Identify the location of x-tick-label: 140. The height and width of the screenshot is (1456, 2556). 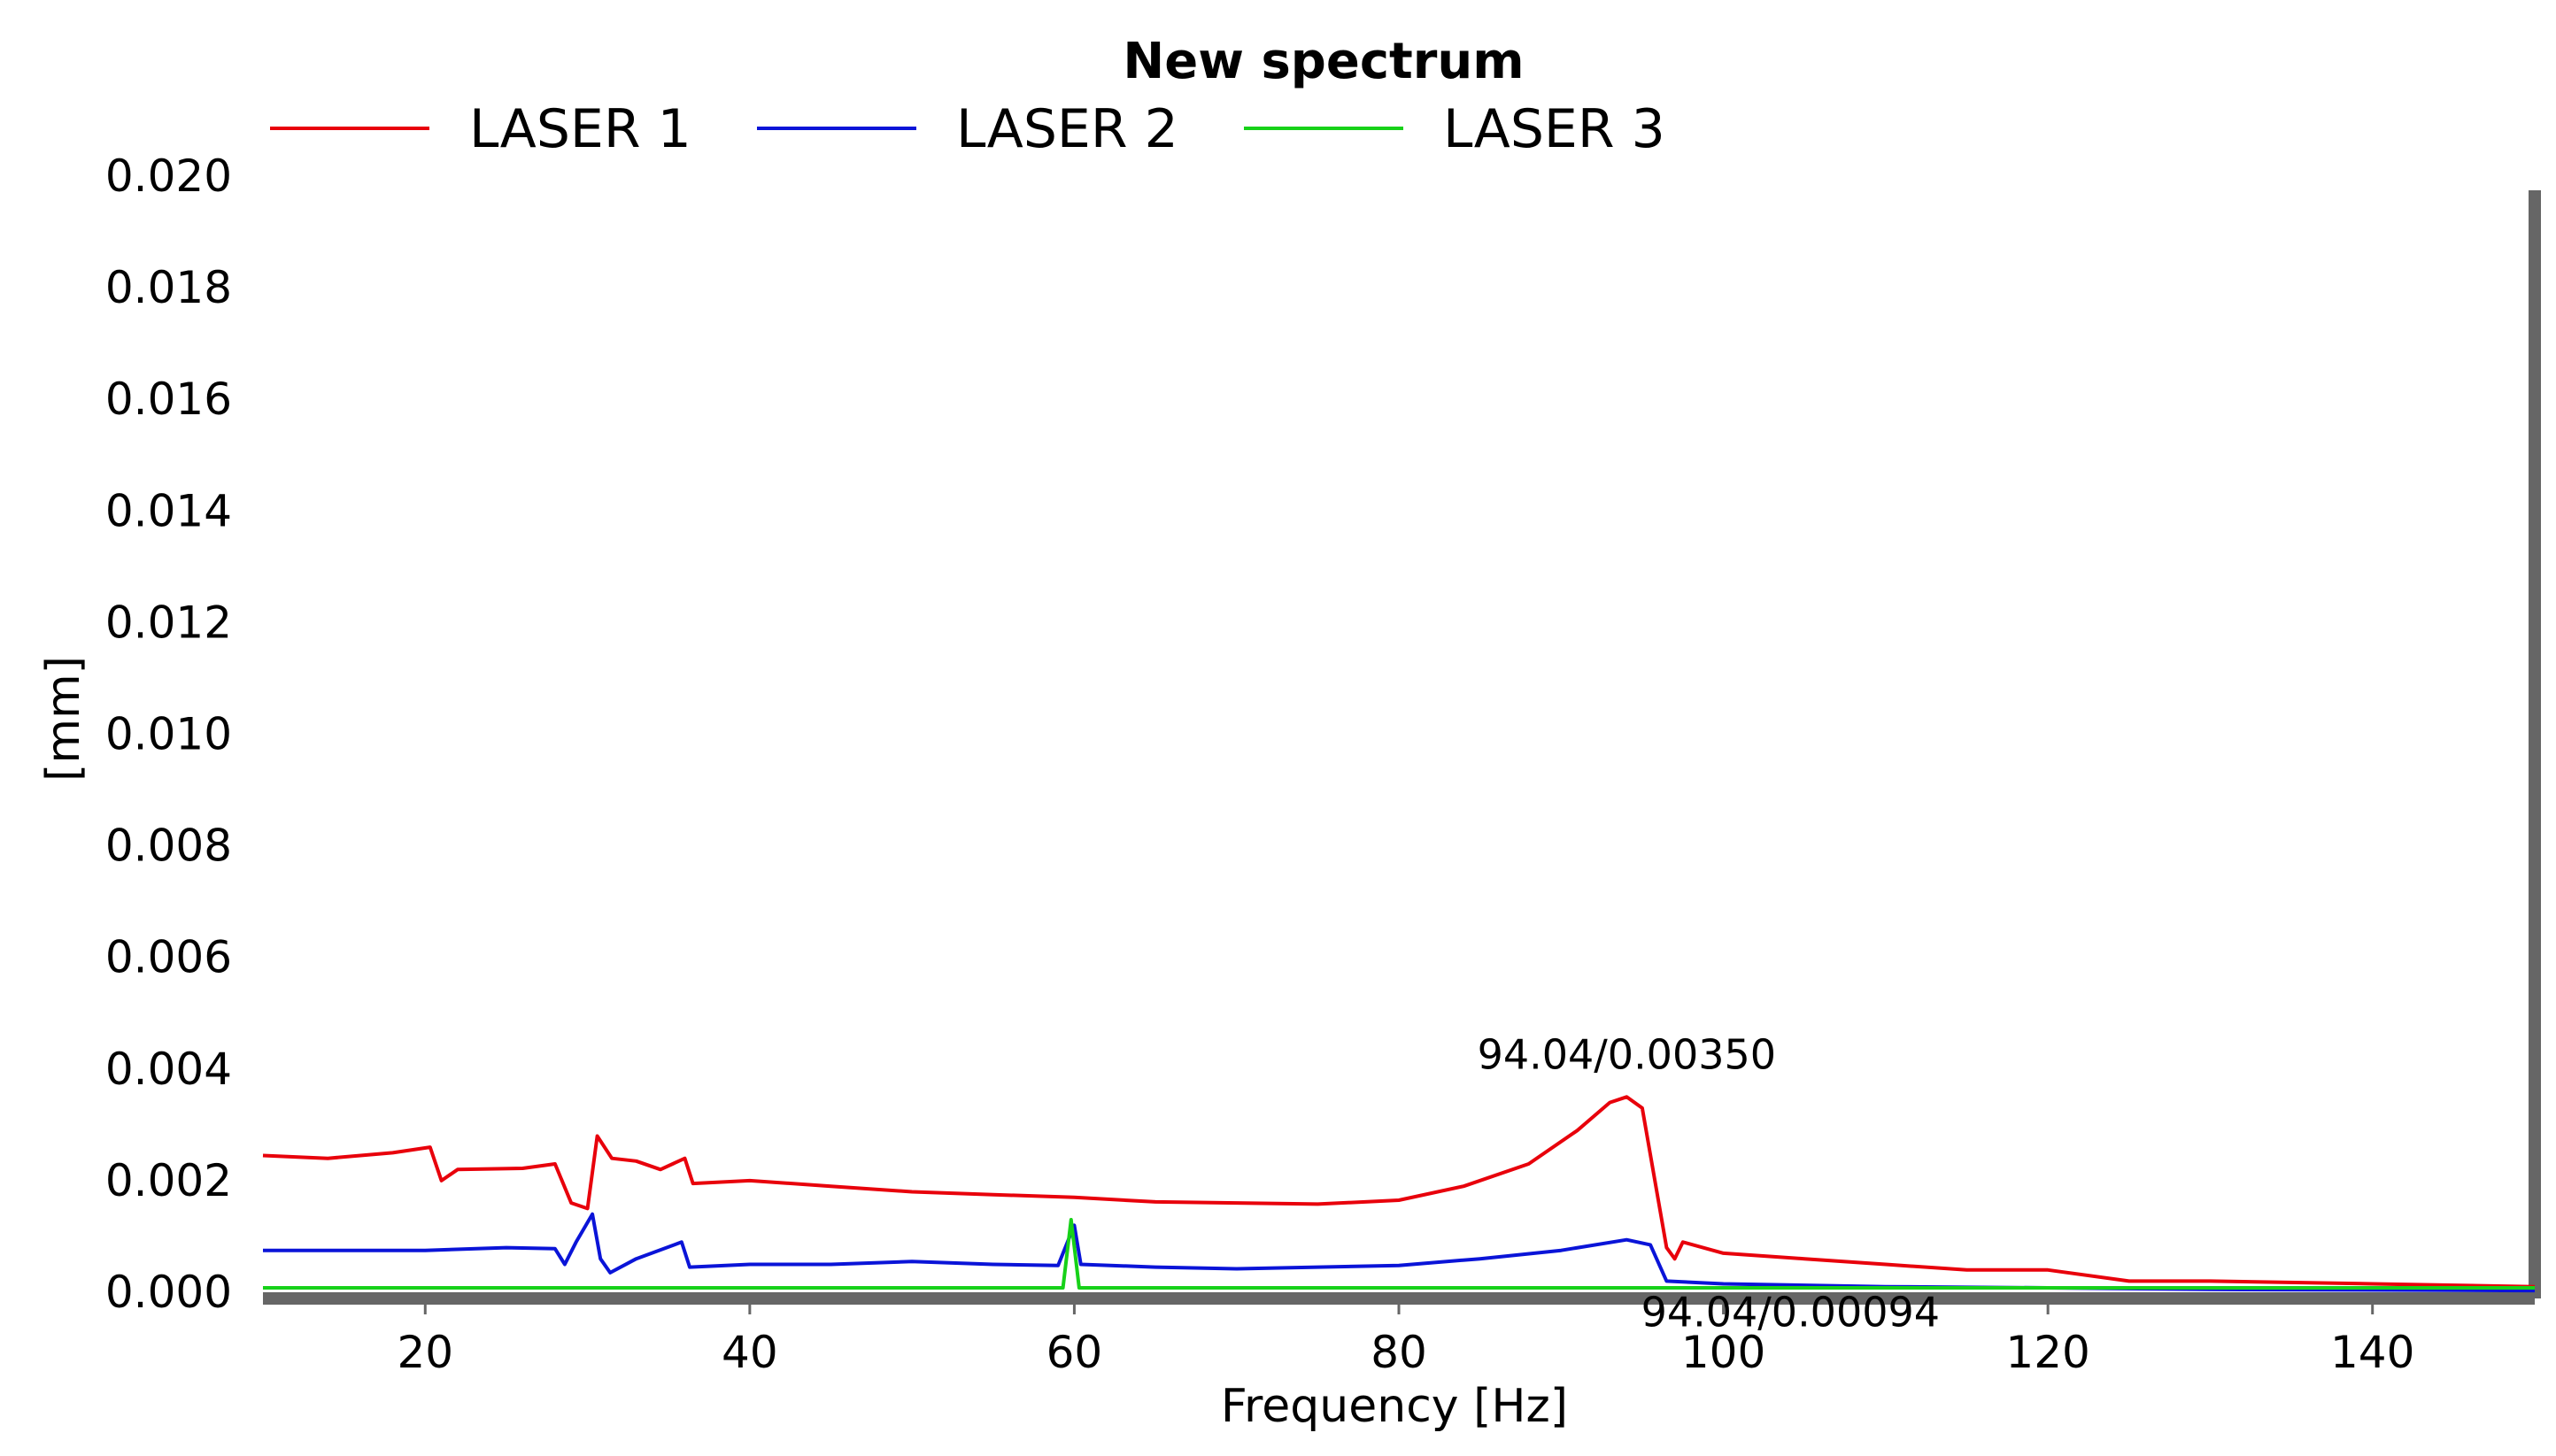
(2372, 1352).